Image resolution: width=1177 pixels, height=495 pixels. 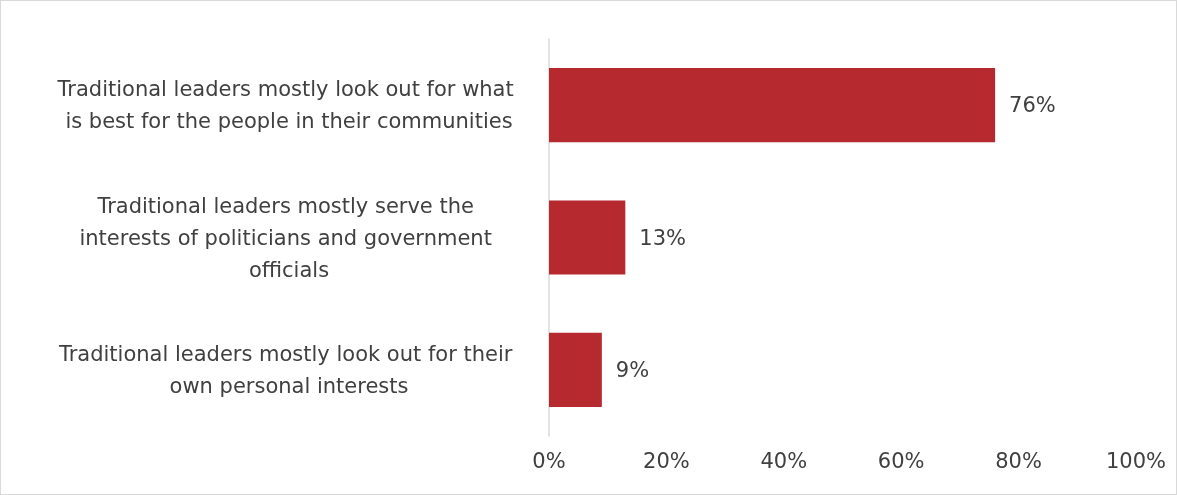 What do you see at coordinates (549, 460) in the screenshot?
I see `x-tick-label: 0%` at bounding box center [549, 460].